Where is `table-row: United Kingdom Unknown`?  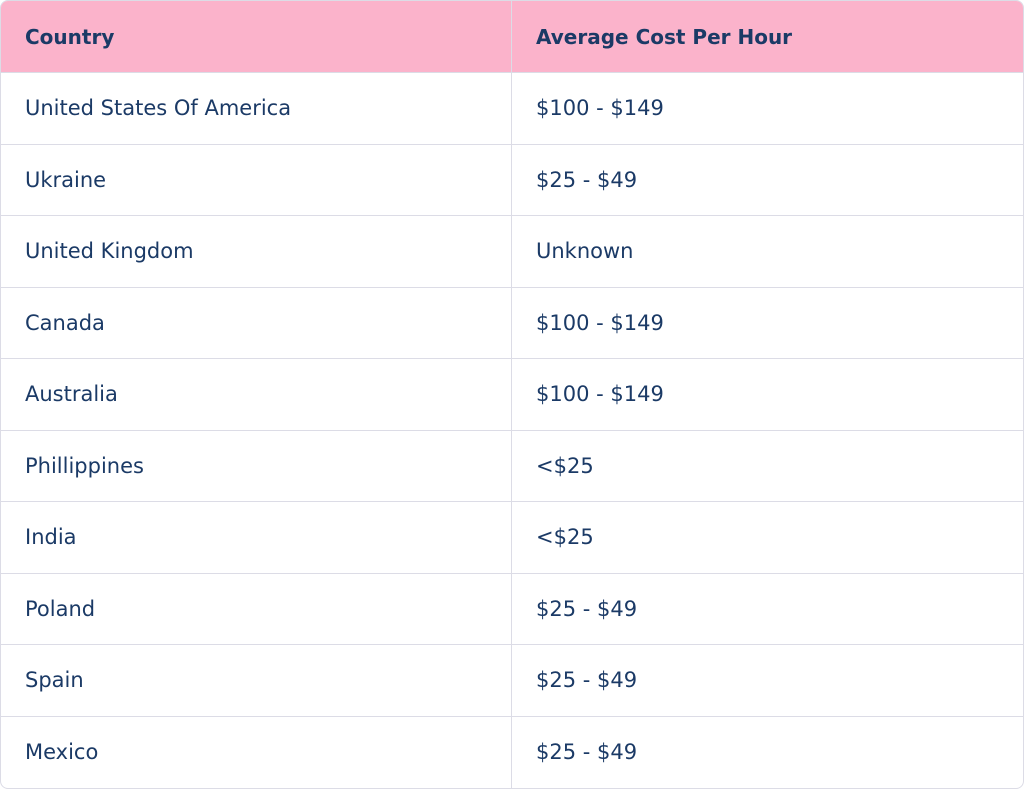 table-row: United Kingdom Unknown is located at coordinates (512, 252).